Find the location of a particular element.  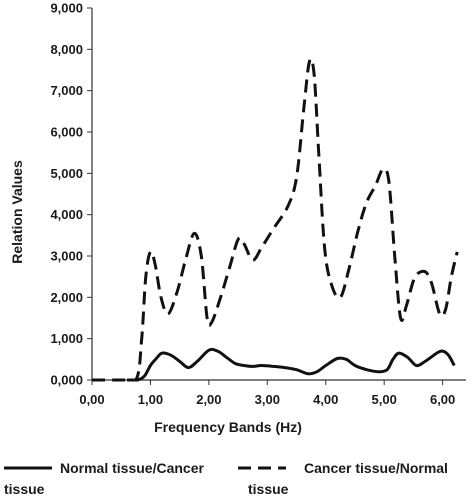

x-tick-label: 5,00 is located at coordinates (384, 399).